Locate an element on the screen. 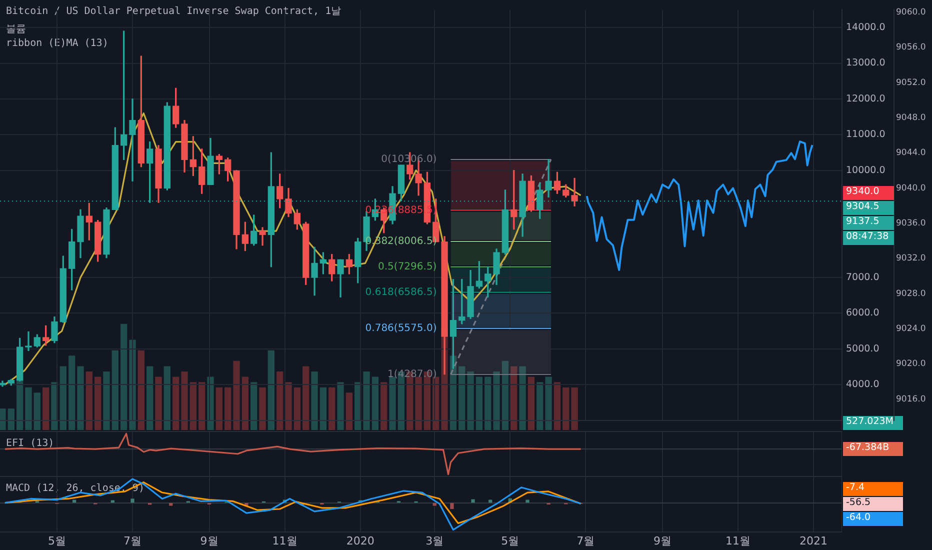  ref-line-label: 9137.5 is located at coordinates (868, 223).